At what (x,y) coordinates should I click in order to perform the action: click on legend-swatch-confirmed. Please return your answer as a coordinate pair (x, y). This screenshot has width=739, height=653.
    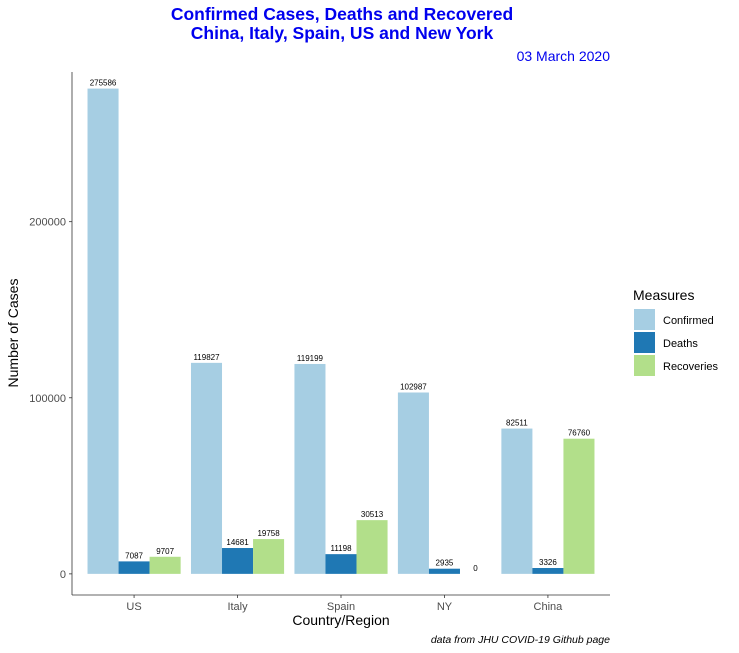
    Looking at the image, I should click on (644, 319).